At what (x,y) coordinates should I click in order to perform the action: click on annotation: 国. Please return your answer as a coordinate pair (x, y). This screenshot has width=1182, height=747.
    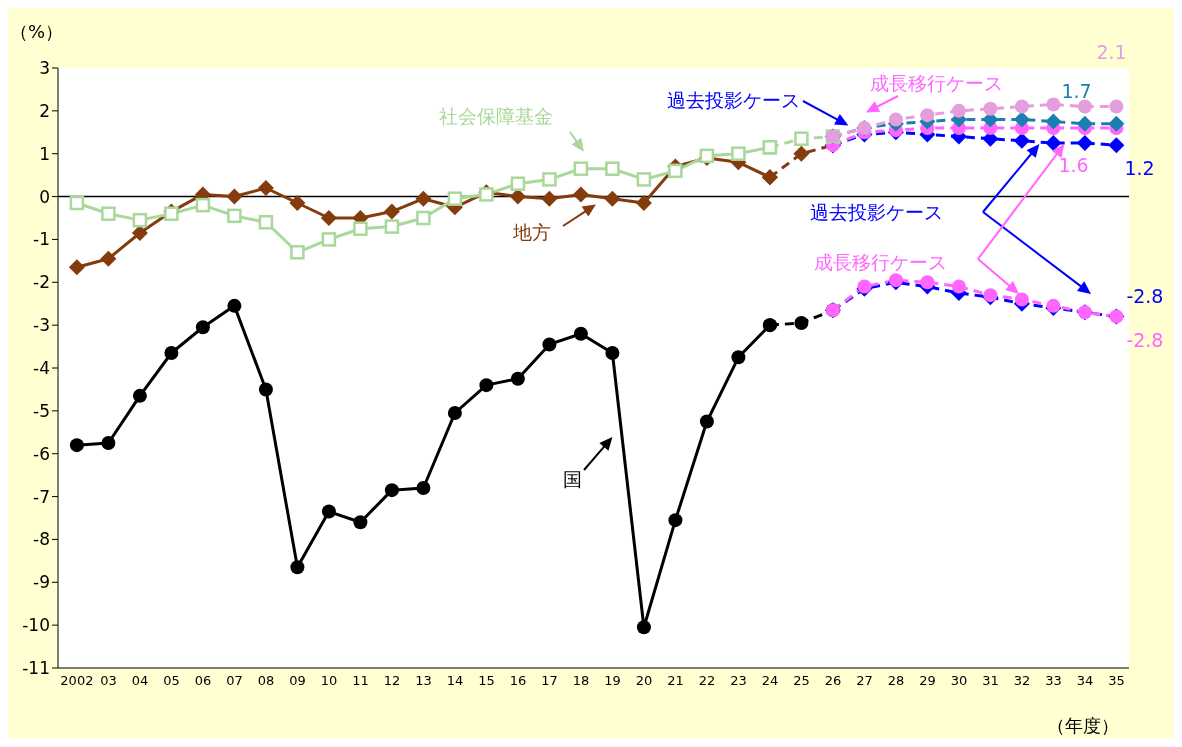
    Looking at the image, I should click on (572, 479).